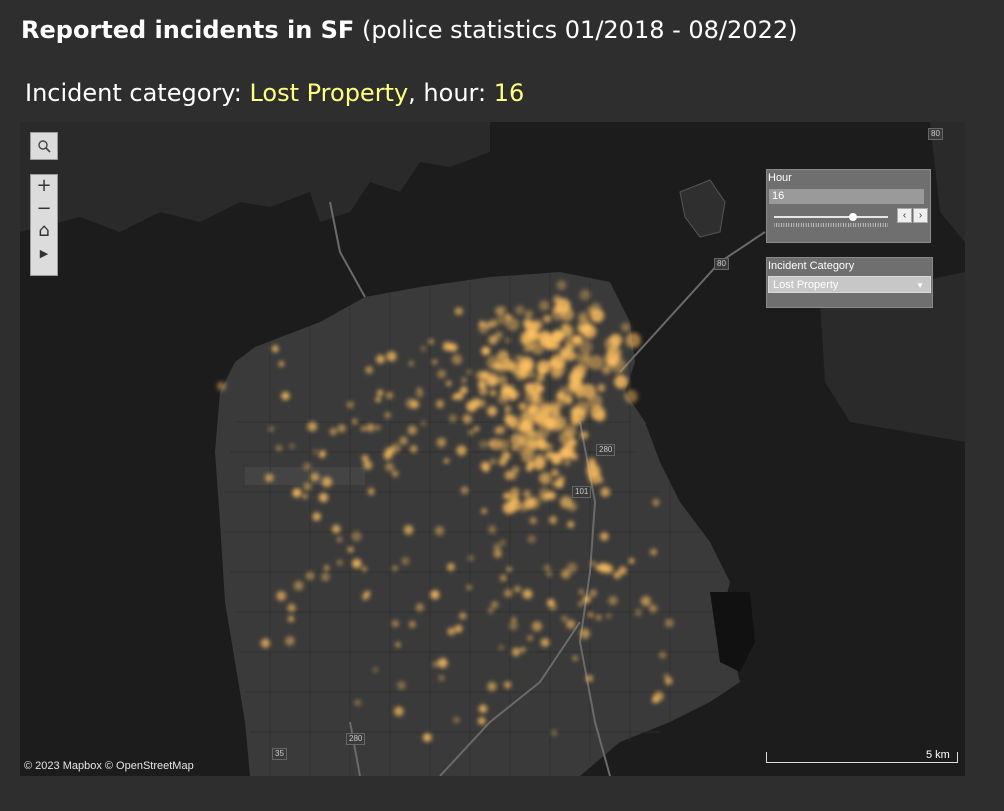 This screenshot has height=811, width=1004. I want to click on hour-prev-button: ‹, so click(904, 215).